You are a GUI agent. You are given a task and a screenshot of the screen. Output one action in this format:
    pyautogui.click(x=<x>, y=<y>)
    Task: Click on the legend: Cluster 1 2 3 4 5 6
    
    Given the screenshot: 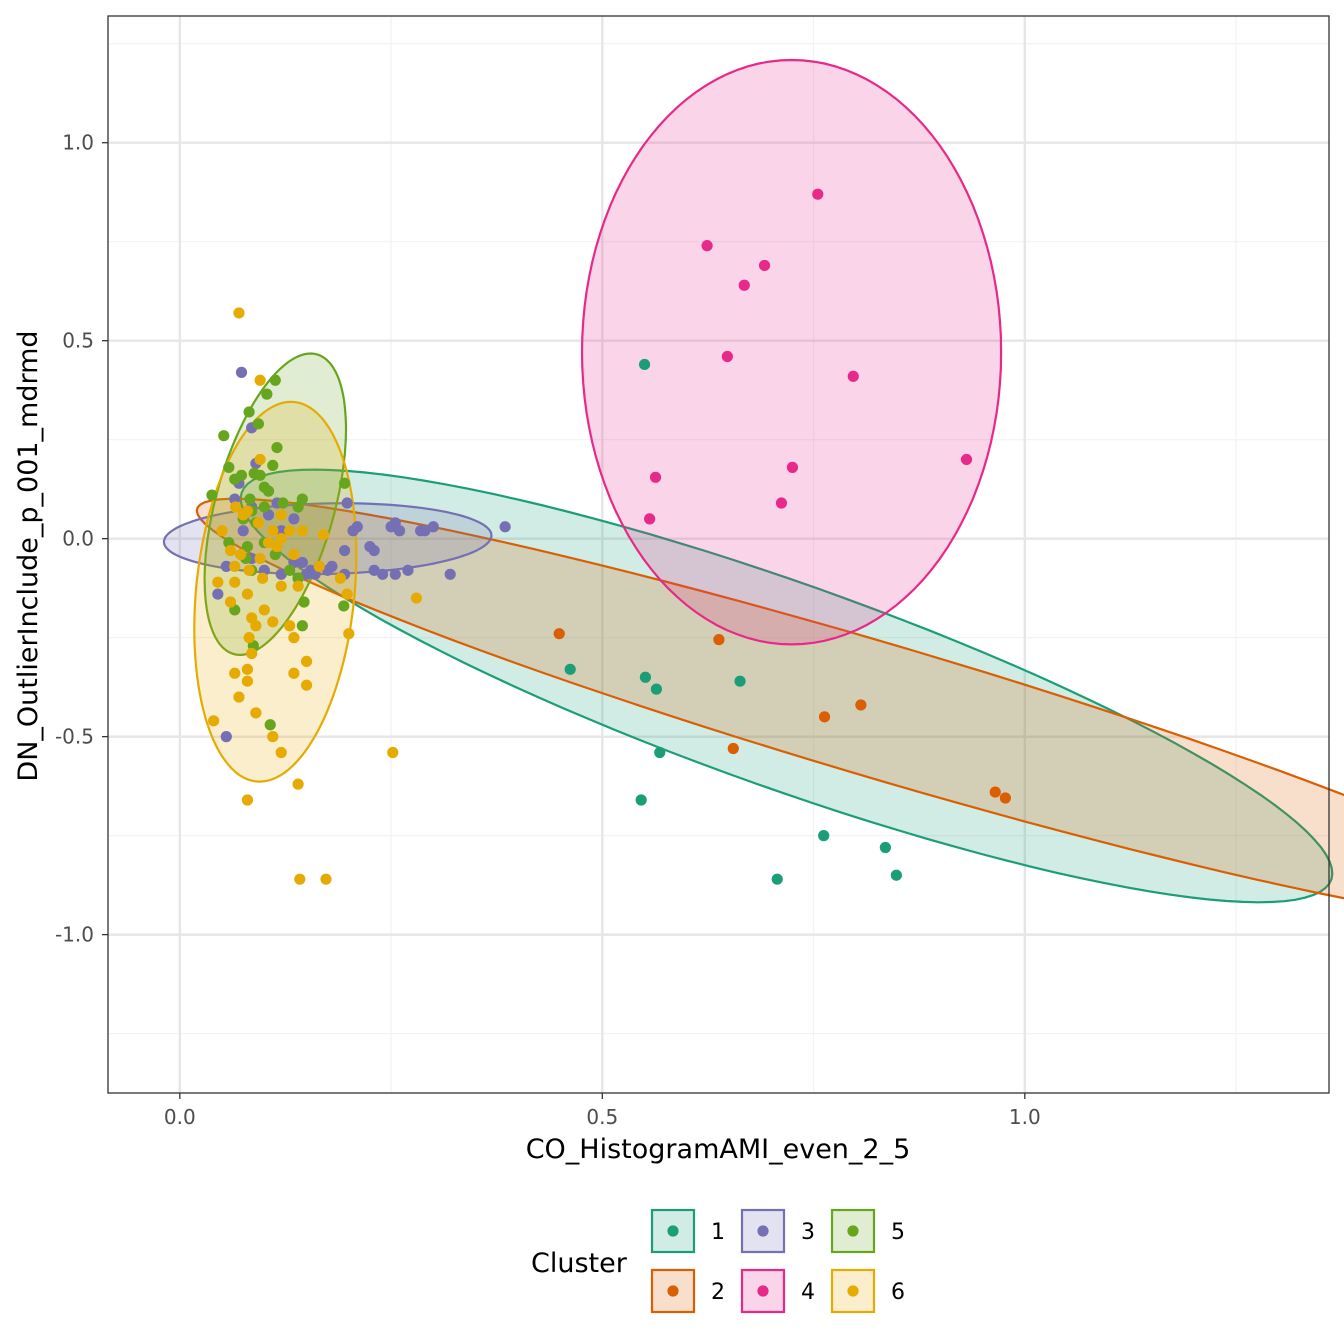 What is the action you would take?
    pyautogui.click(x=718, y=1261)
    